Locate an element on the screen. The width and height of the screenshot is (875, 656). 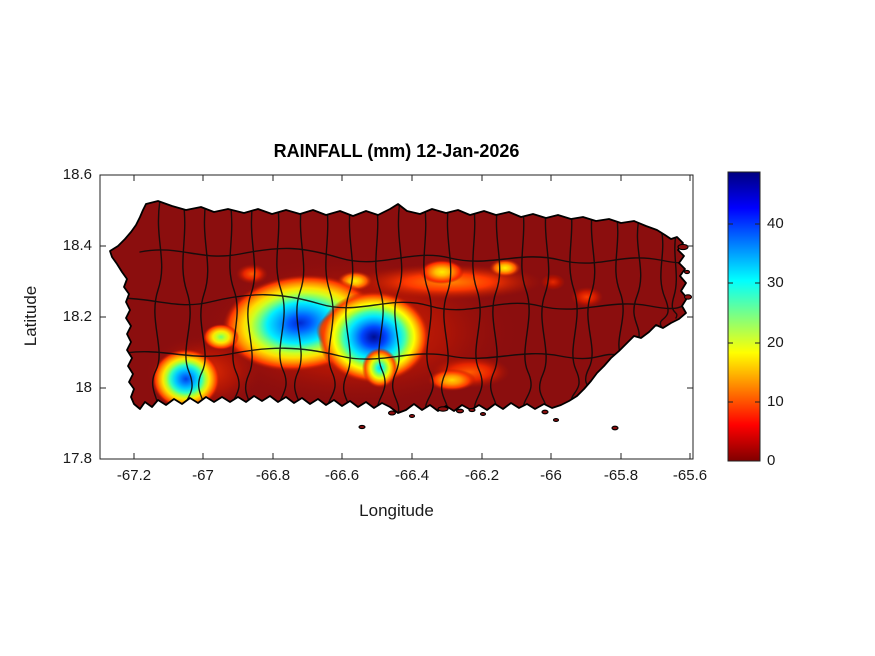
y-tick-label: 18.6 is located at coordinates (77, 174).